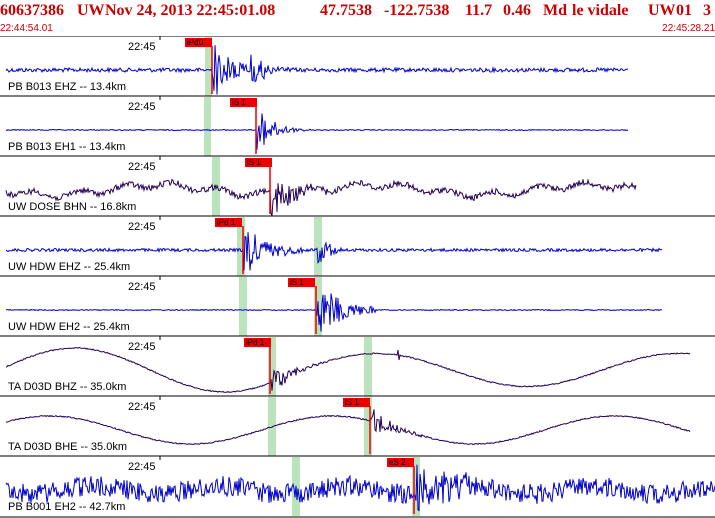 The height and width of the screenshot is (518, 715). What do you see at coordinates (66, 147) in the screenshot?
I see `trace-station-label: PB B013 EH1 -- 13.4km` at bounding box center [66, 147].